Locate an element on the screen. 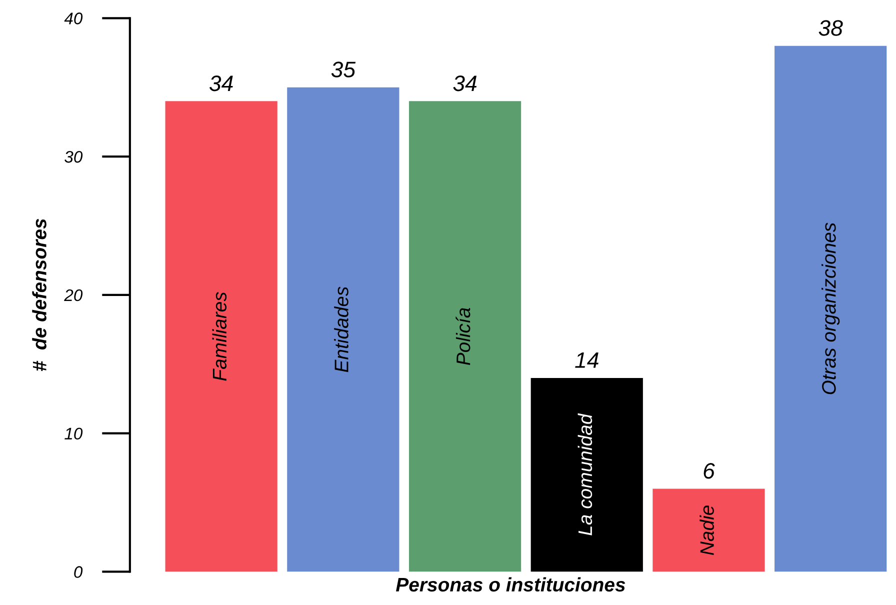 This screenshot has height=605, width=896. x-tick-label: La comunidad is located at coordinates (585, 474).